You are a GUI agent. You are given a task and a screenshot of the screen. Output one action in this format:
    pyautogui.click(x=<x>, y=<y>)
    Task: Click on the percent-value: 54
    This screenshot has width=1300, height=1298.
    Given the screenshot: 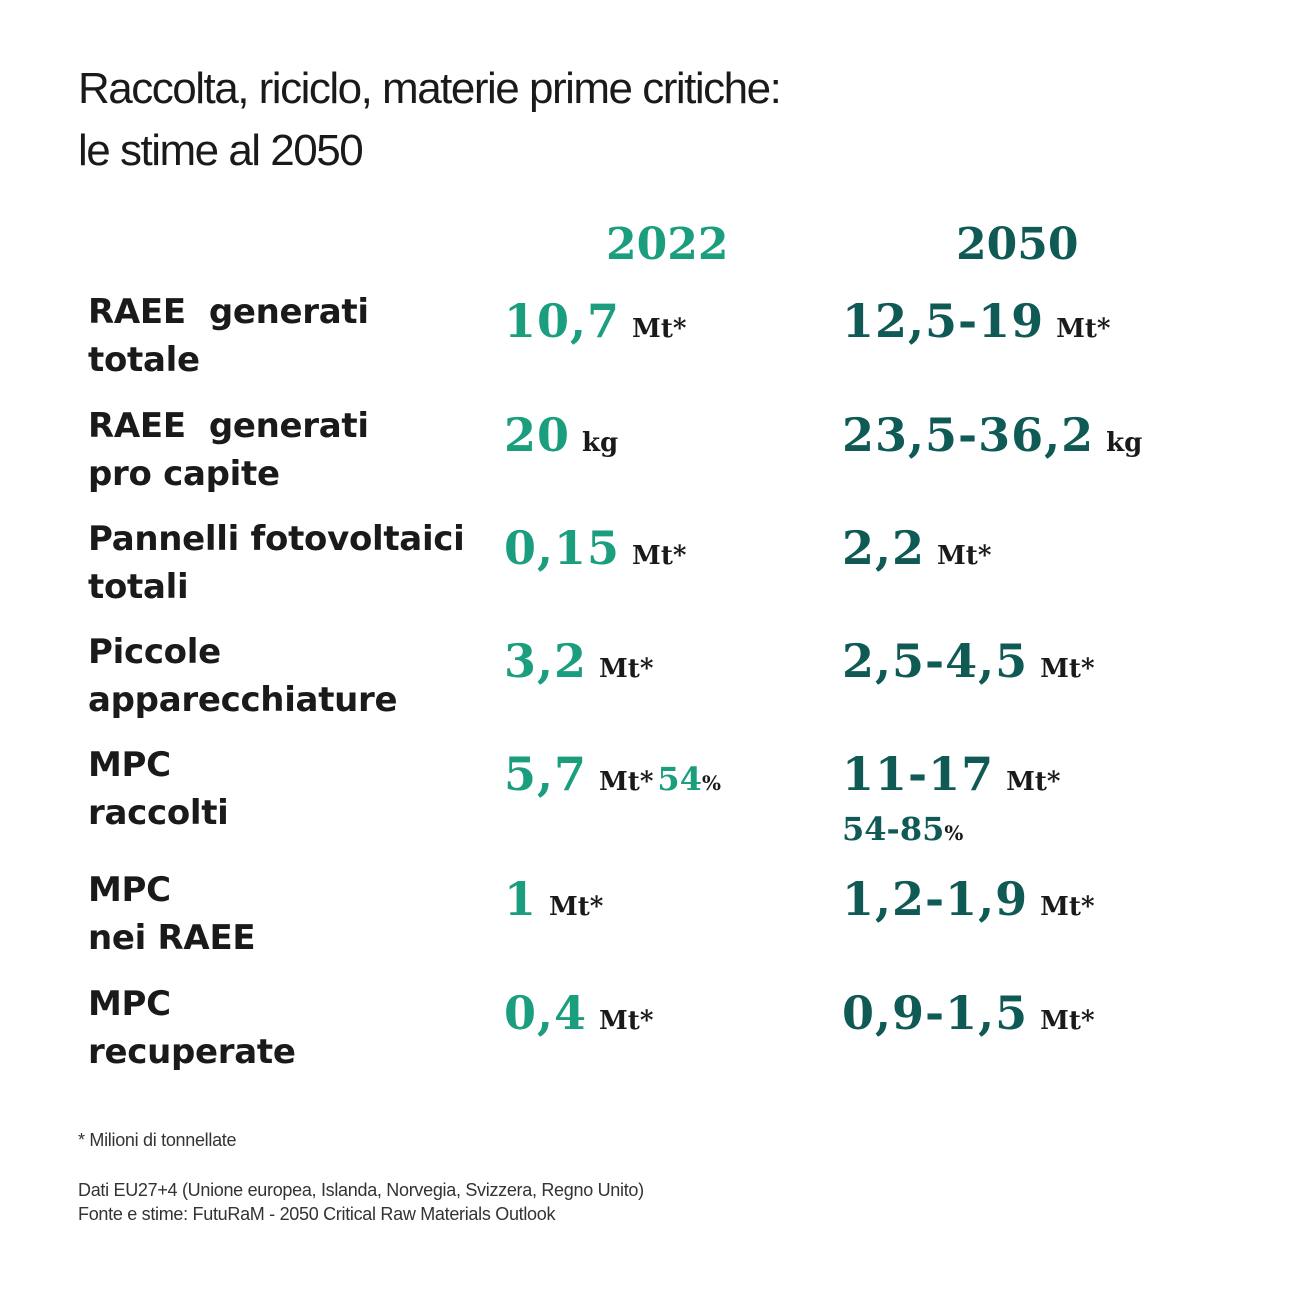 What is the action you would take?
    pyautogui.click(x=679, y=779)
    